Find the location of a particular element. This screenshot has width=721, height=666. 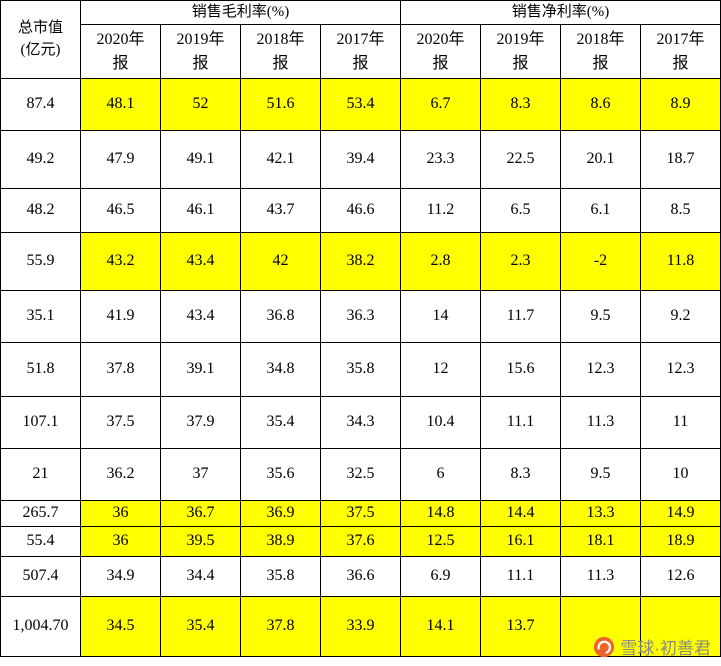

value-cell: 11.1 is located at coordinates (520, 422).